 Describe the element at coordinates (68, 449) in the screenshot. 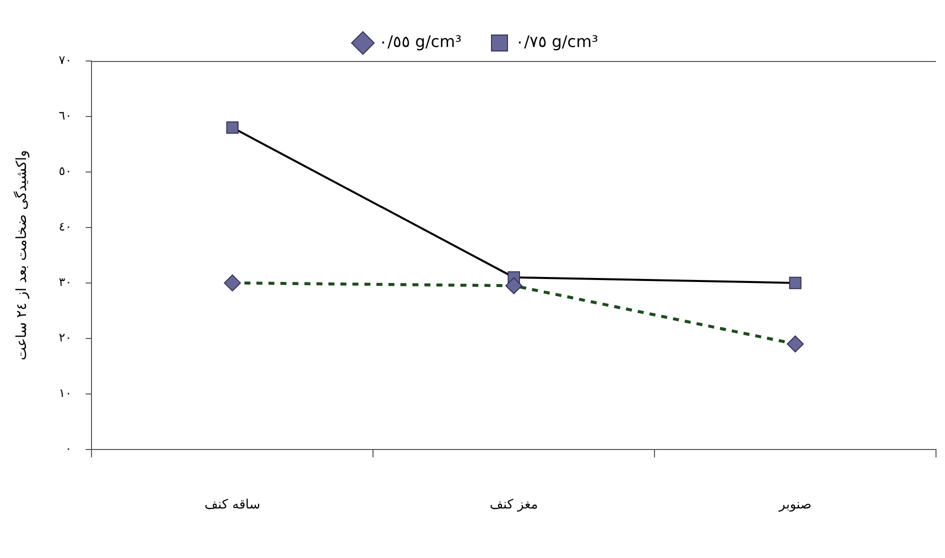

I see `y-tick-label: ٠` at that location.